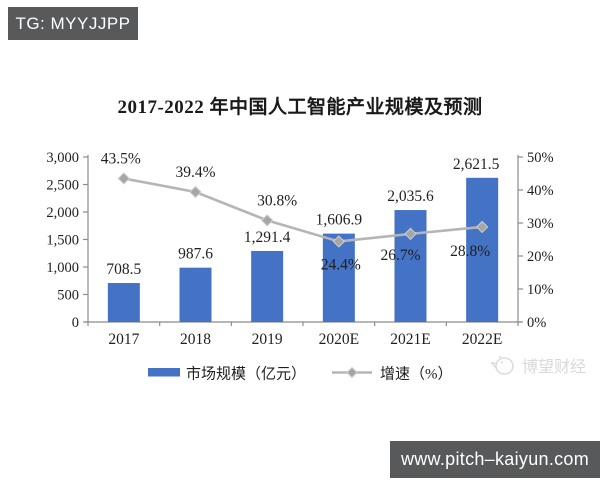 The image size is (600, 480). Describe the element at coordinates (400, 255) in the screenshot. I see `growth-value-label: 26.7%` at that location.